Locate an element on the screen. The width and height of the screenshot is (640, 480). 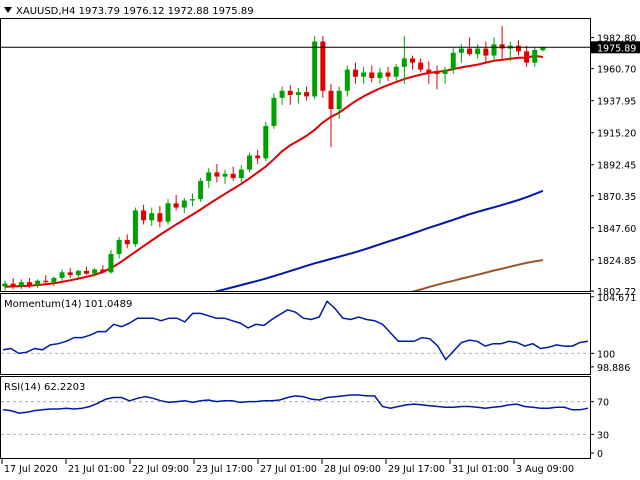
price-tick-label: 1937.95 is located at coordinates (616, 102).